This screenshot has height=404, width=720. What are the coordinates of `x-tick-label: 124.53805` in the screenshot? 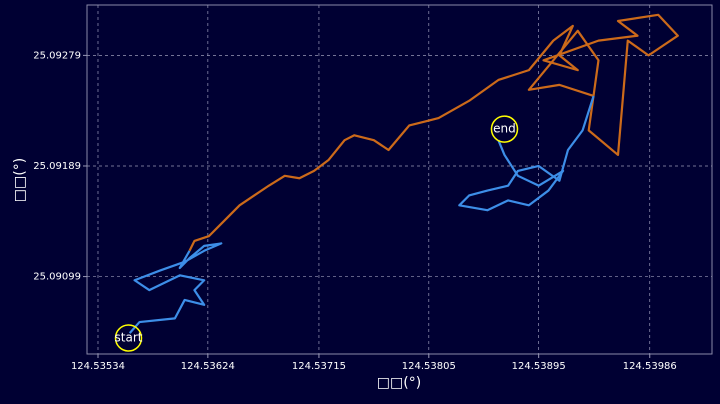 It's located at (429, 366).